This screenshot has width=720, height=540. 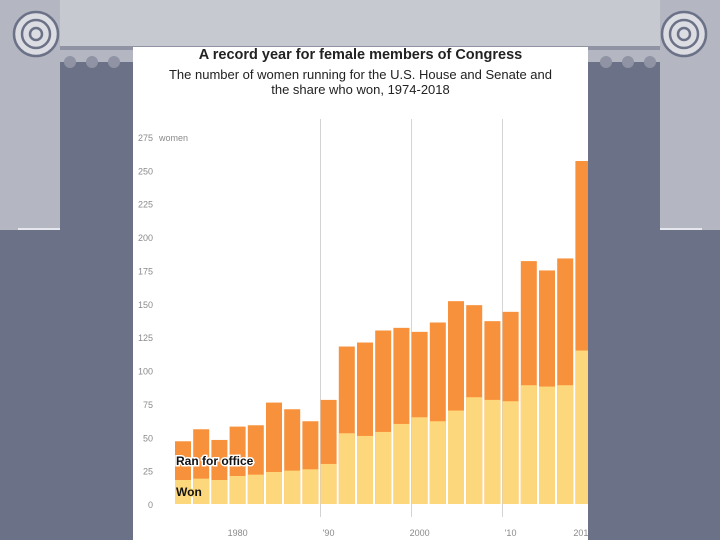 I want to click on x-tick-label: 2000, so click(x=420, y=533).